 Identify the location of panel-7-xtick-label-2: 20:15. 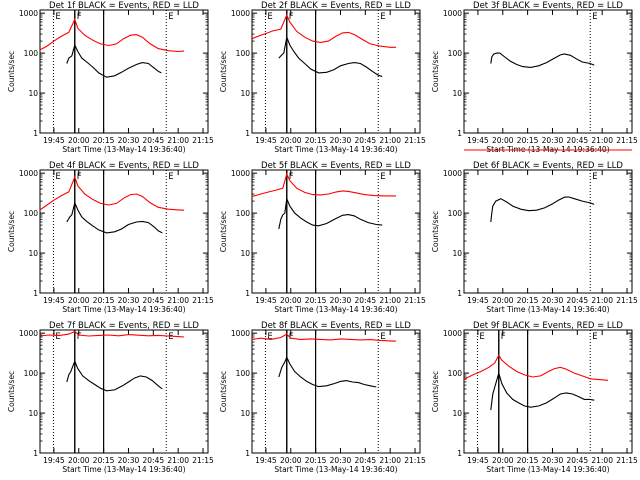
(104, 460).